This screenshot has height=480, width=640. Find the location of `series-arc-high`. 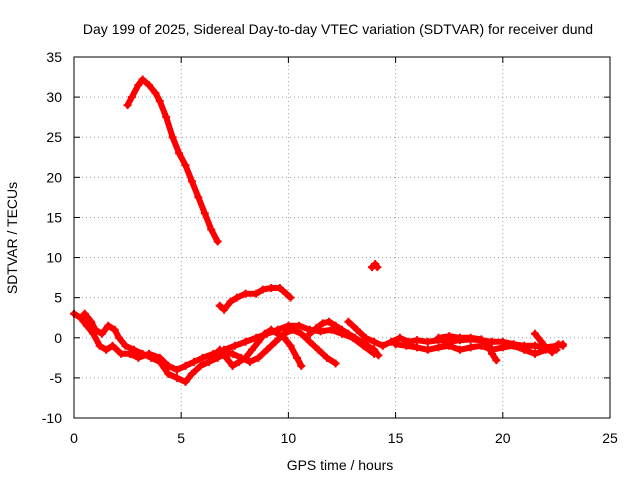

series-arc-high is located at coordinates (172, 160).